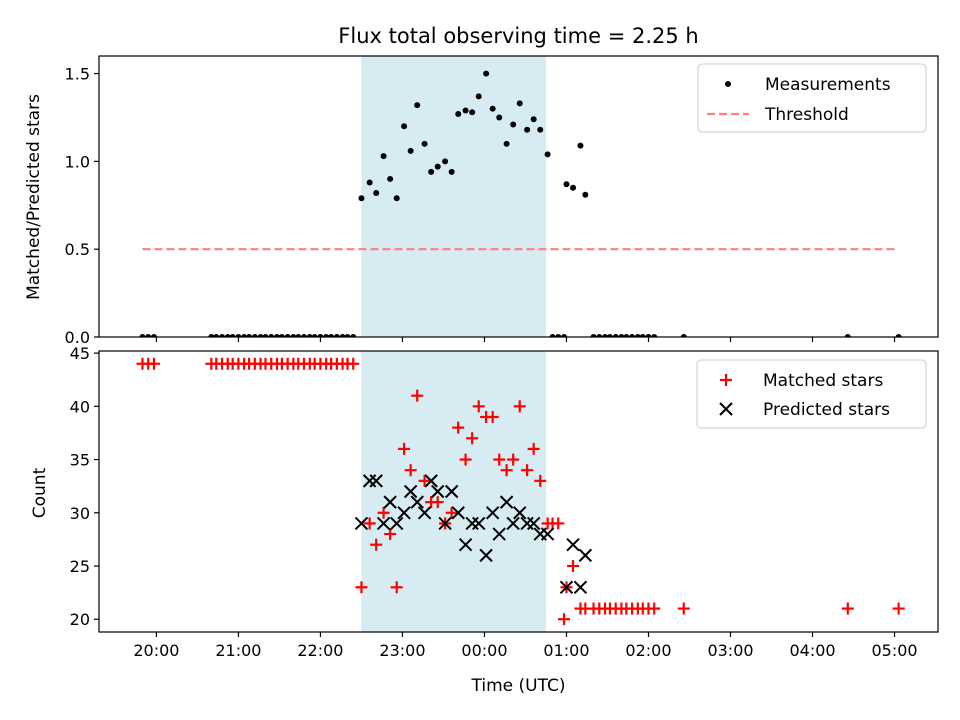 This screenshot has width=960, height=720. Describe the element at coordinates (730, 650) in the screenshot. I see `x-tick-label: 03:00` at that location.